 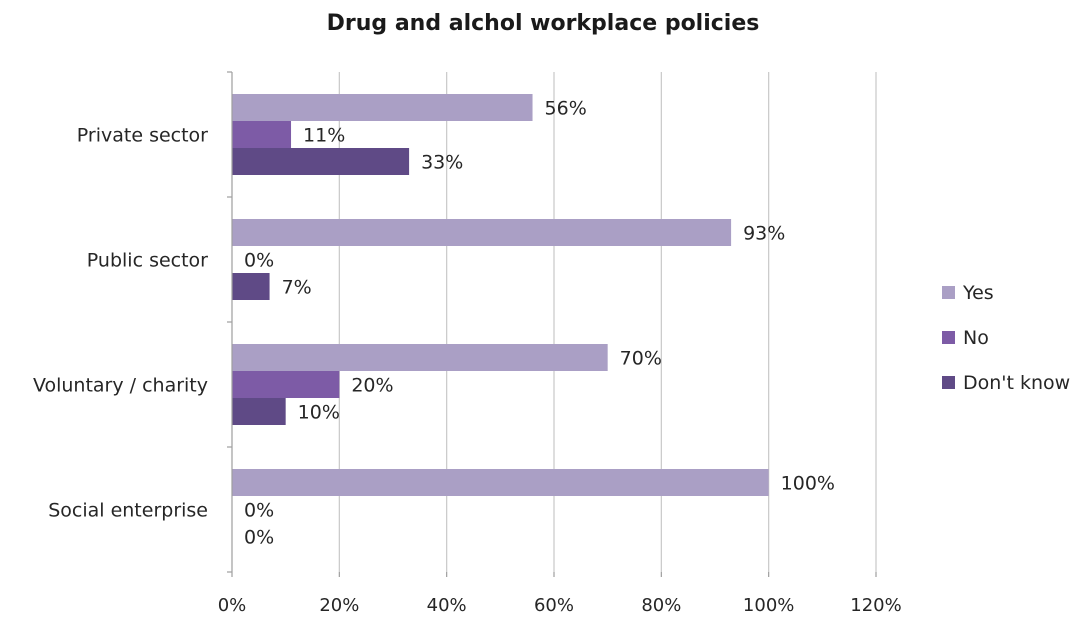 I want to click on category-label: Social enterprise, so click(x=128, y=511).